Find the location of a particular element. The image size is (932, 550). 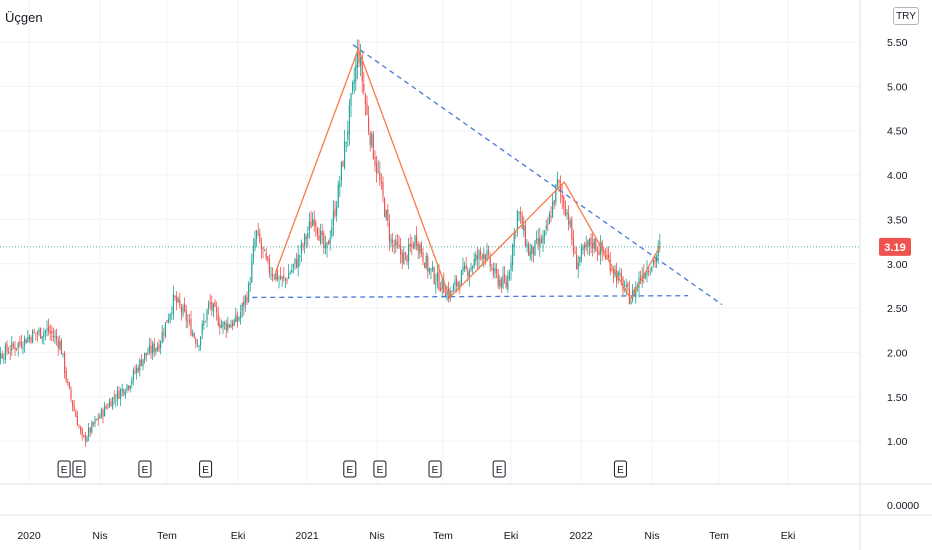

earnings-marker-box is located at coordinates (499, 469).